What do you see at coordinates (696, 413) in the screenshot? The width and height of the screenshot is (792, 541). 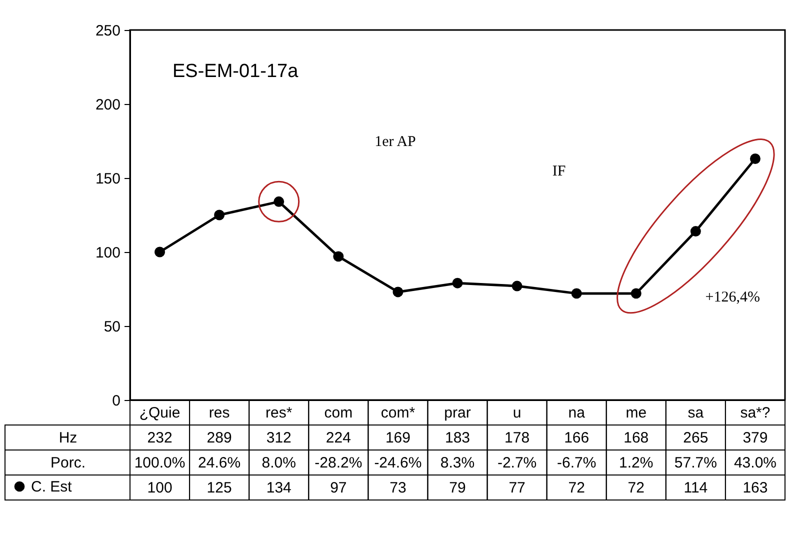 I see `x-tick-label: sa` at bounding box center [696, 413].